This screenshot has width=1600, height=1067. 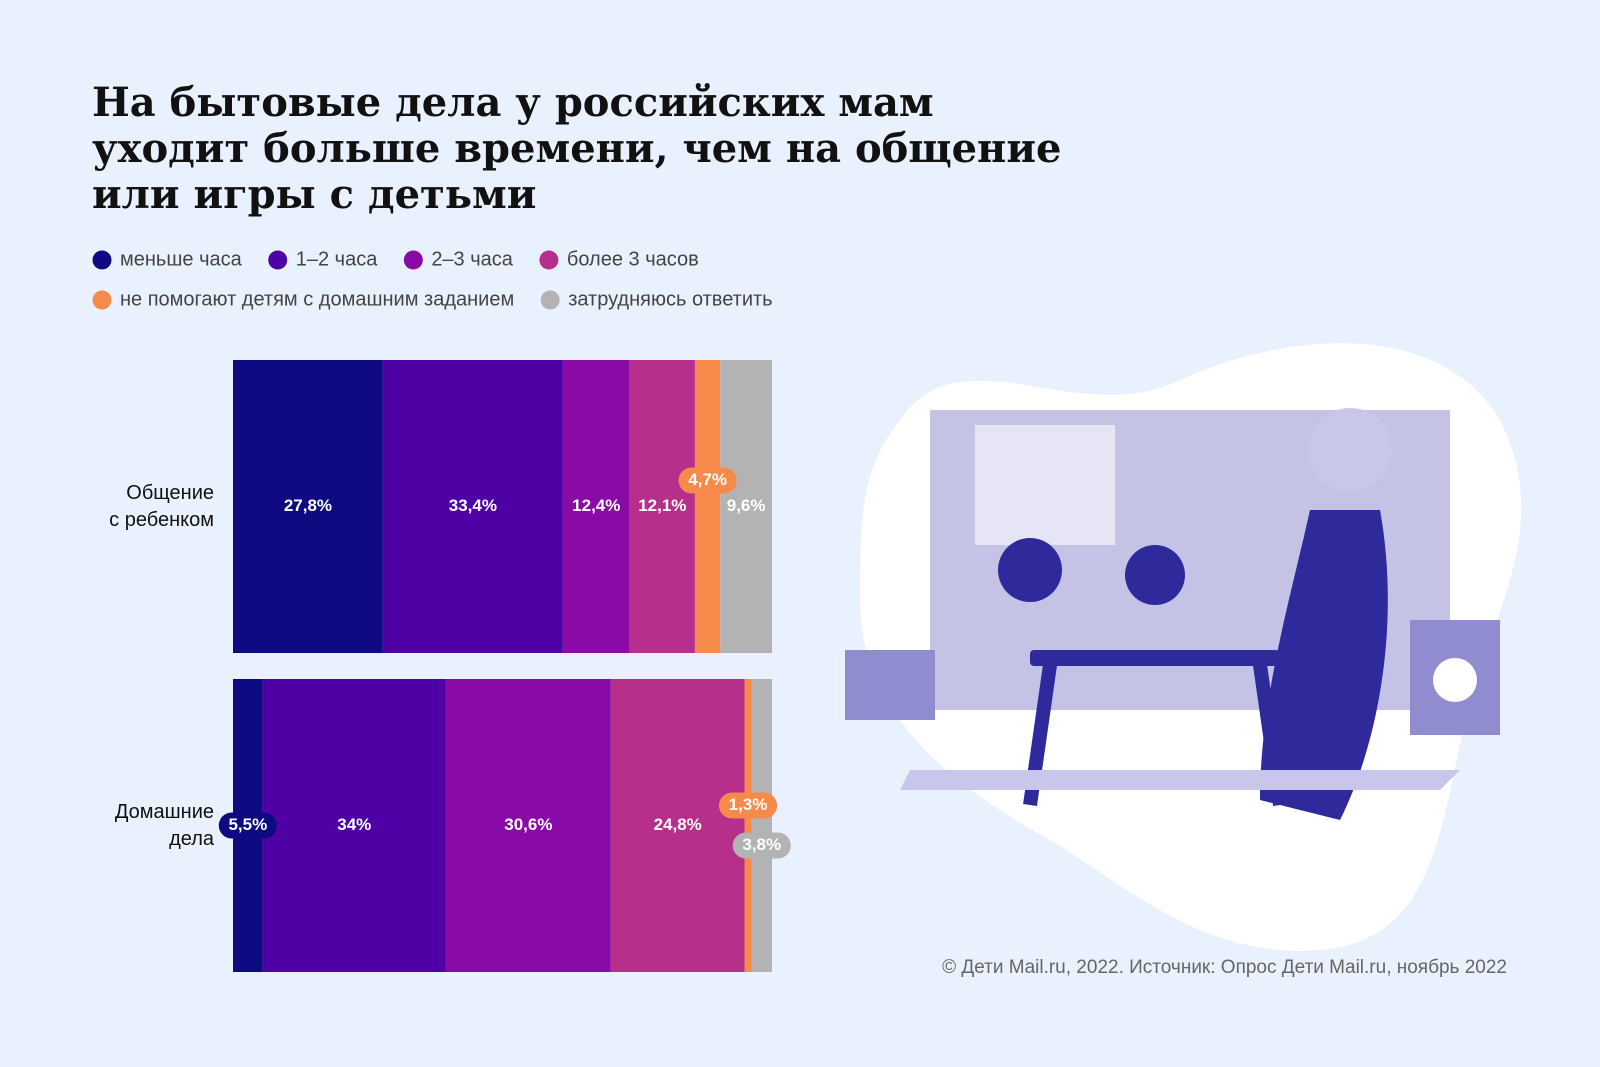 What do you see at coordinates (170, 493) in the screenshot?
I see `y-tick-label: Общение` at bounding box center [170, 493].